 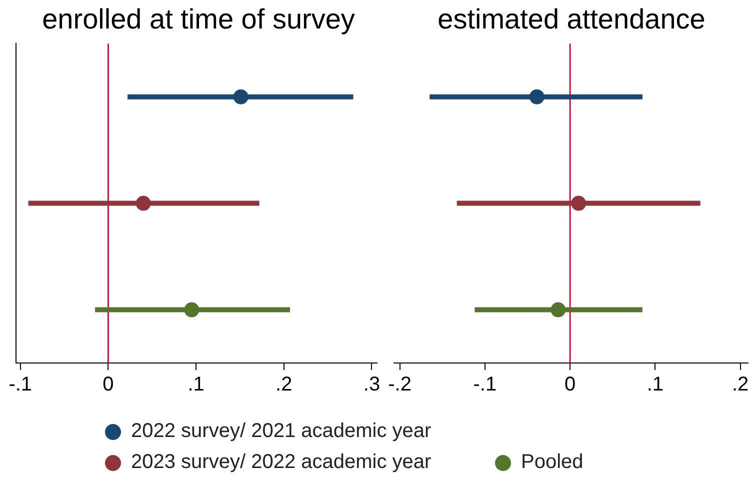 What do you see at coordinates (572, 19) in the screenshot?
I see `chart-title: estimated attendance` at bounding box center [572, 19].